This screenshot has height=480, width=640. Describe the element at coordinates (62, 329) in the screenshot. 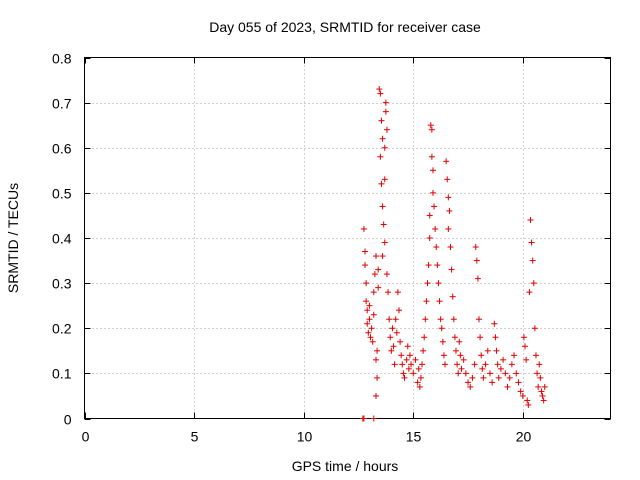

I see `y-tick-label: 0.2` at that location.